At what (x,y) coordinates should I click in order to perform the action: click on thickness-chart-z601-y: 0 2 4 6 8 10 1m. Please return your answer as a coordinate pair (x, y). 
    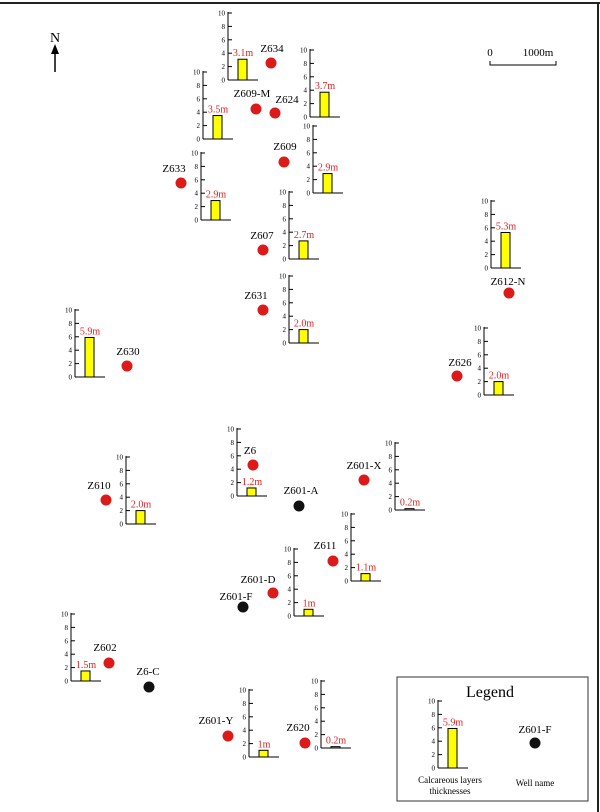
    Looking at the image, I should click on (259, 724).